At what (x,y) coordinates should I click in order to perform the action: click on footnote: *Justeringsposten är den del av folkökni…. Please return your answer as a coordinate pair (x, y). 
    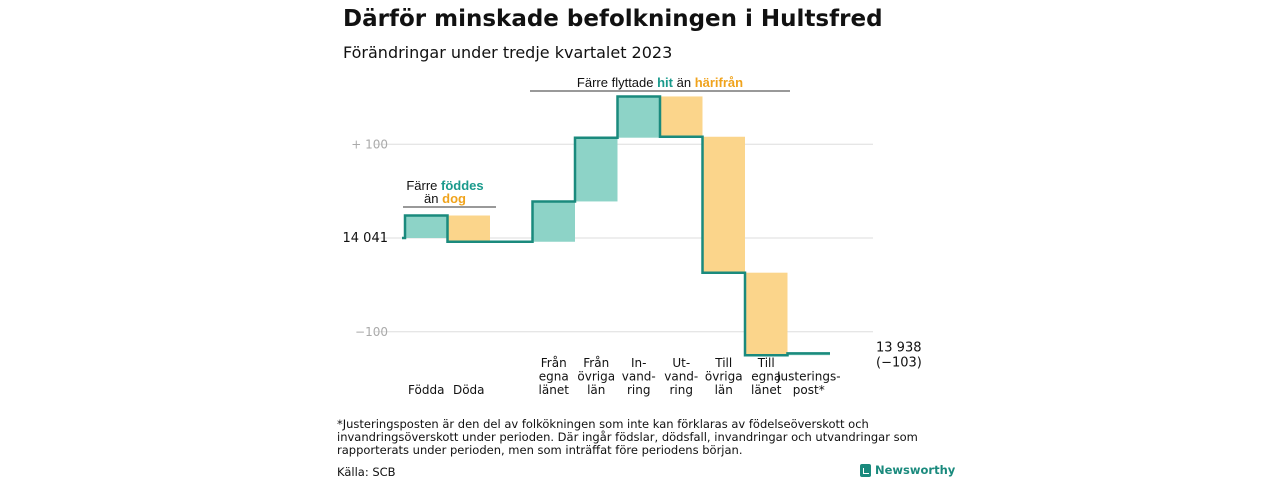
    Looking at the image, I should click on (627, 437).